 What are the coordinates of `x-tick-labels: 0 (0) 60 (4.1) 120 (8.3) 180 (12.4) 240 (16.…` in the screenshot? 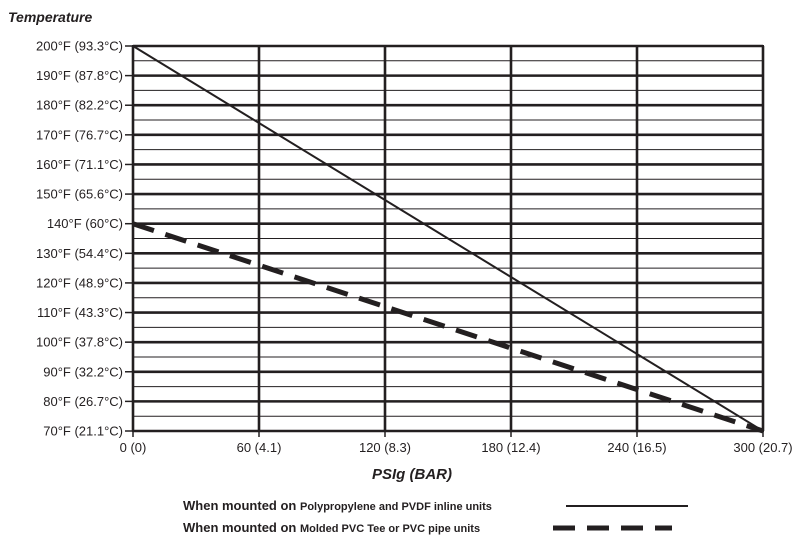 It's located at (456, 443).